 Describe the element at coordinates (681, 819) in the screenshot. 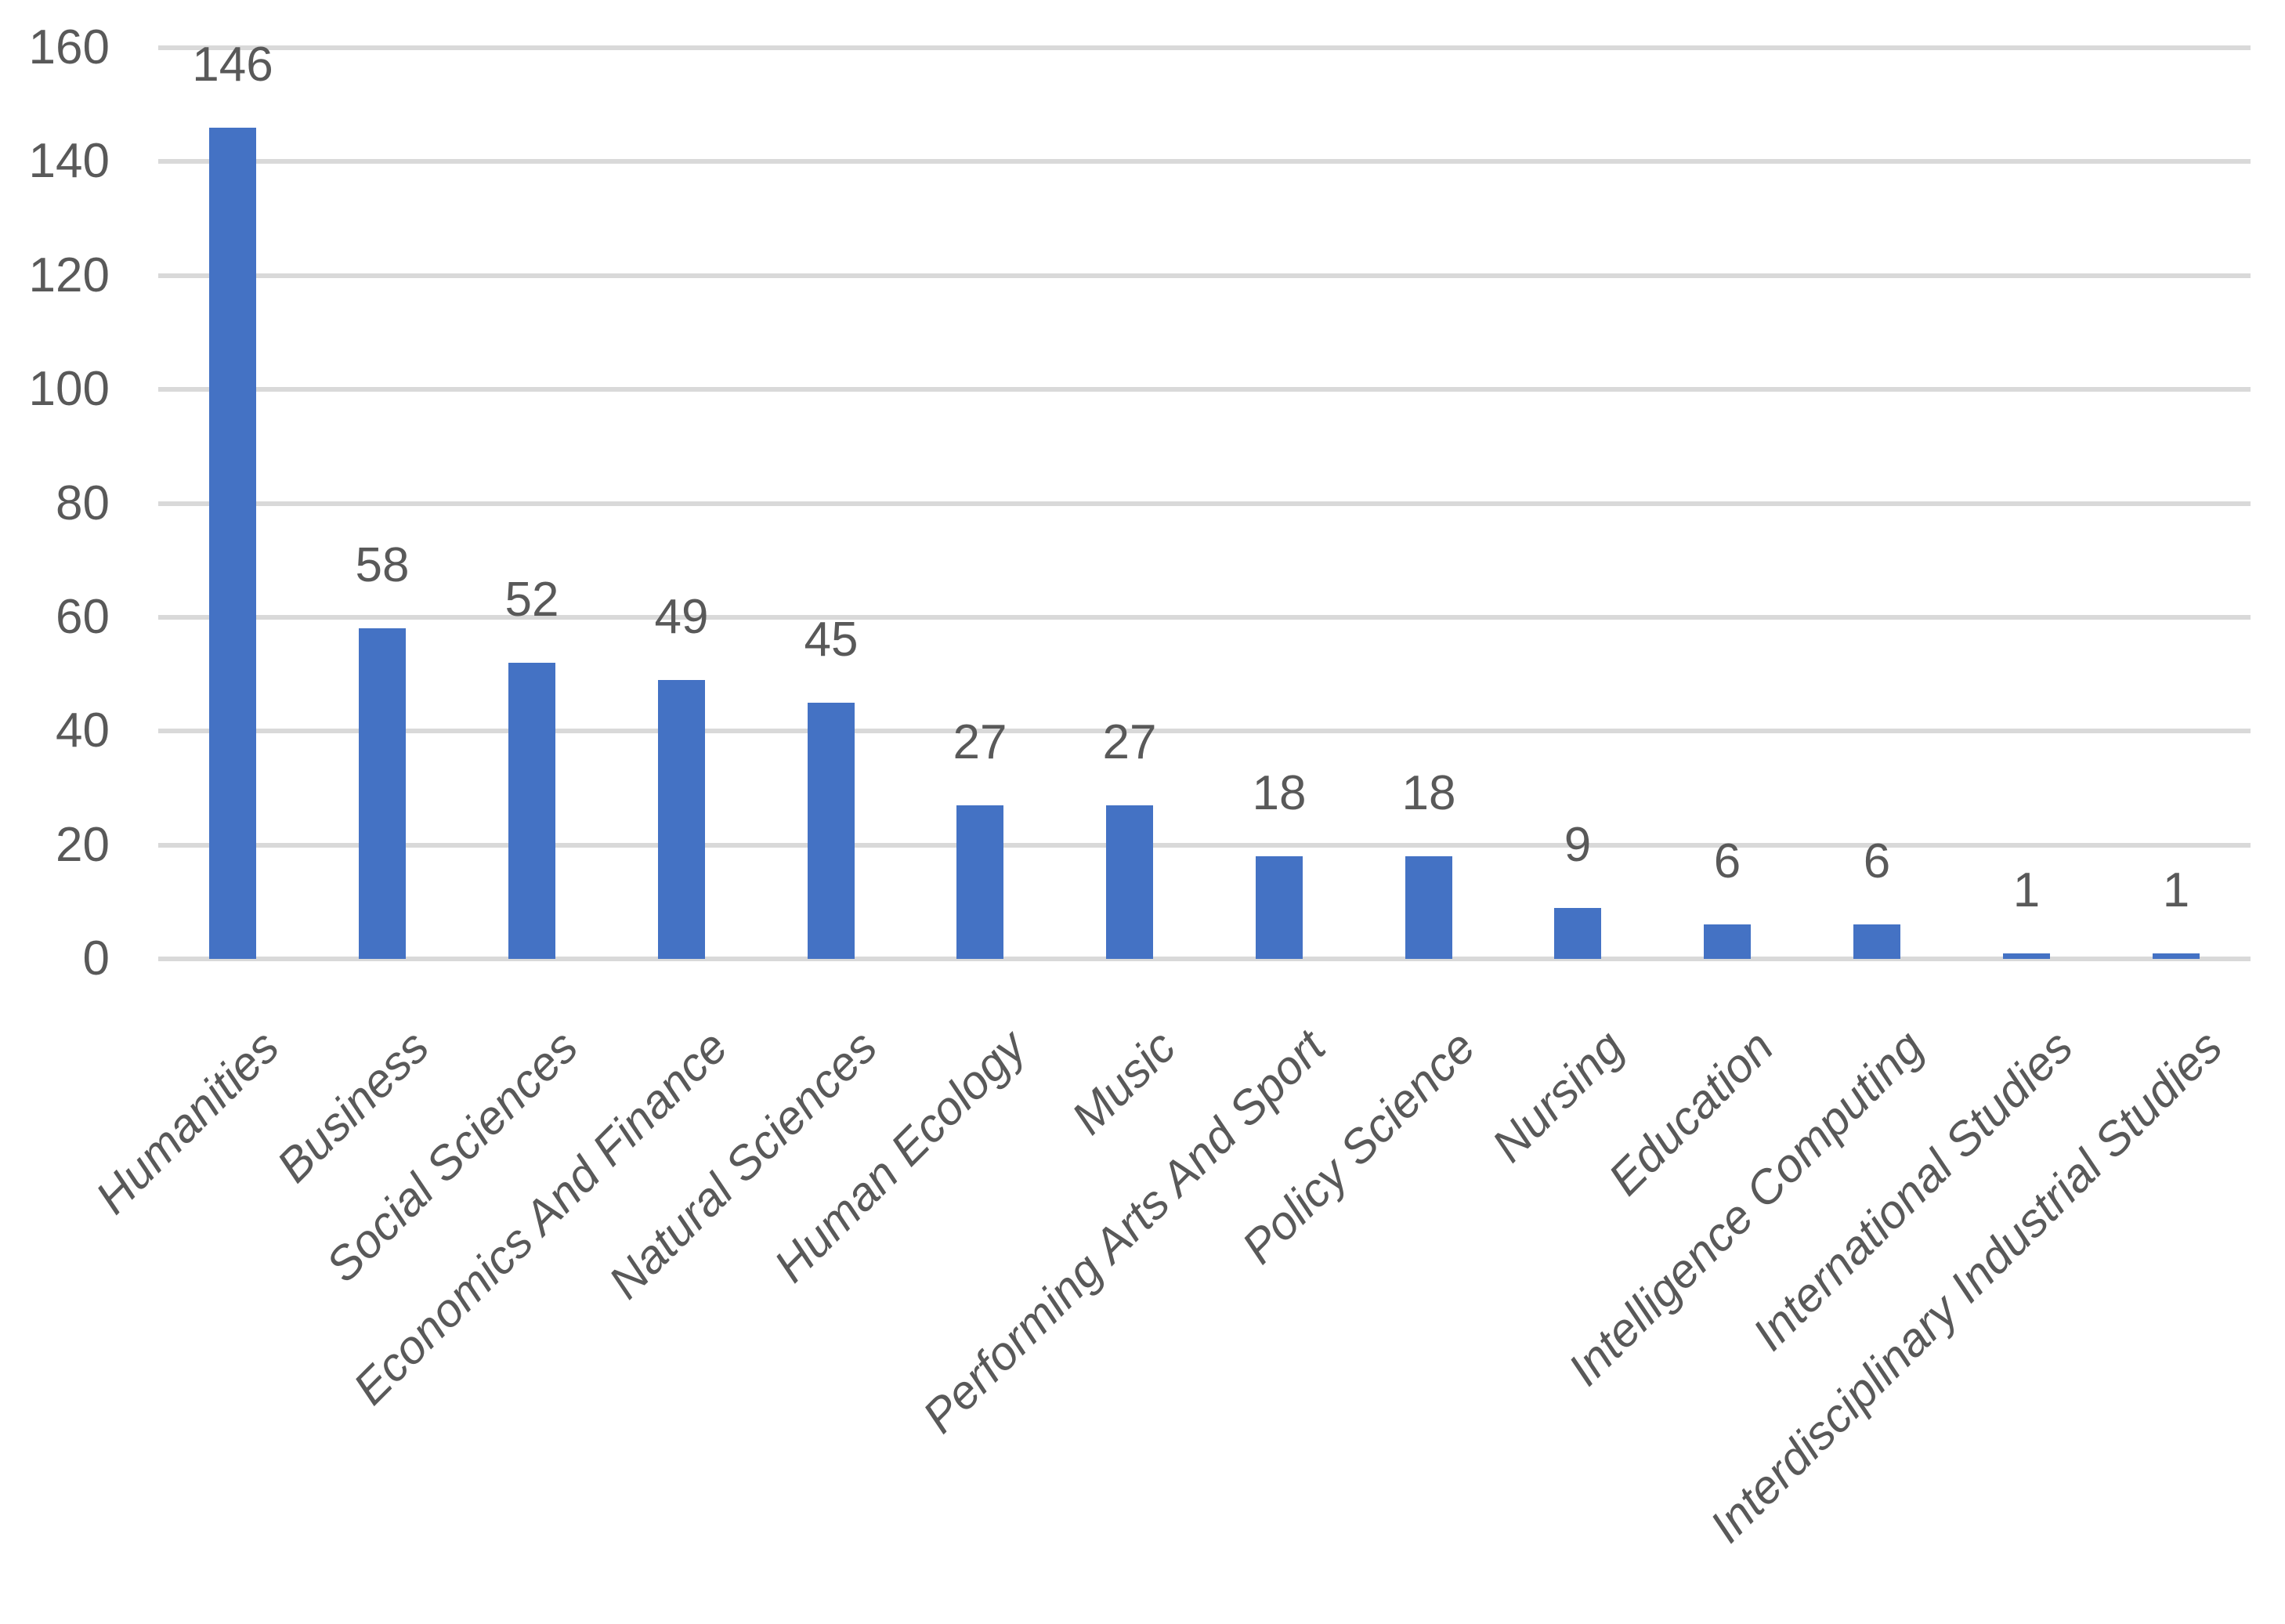

I see `bar-economics-and-finance` at that location.